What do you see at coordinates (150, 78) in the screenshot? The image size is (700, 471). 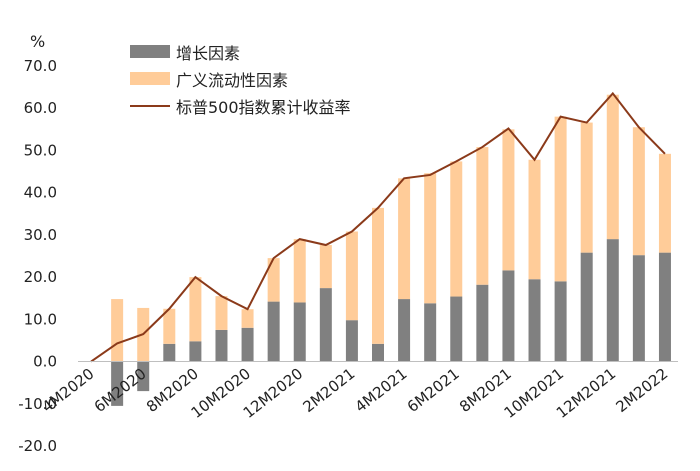 I see `legend-swatch-liquidity` at bounding box center [150, 78].